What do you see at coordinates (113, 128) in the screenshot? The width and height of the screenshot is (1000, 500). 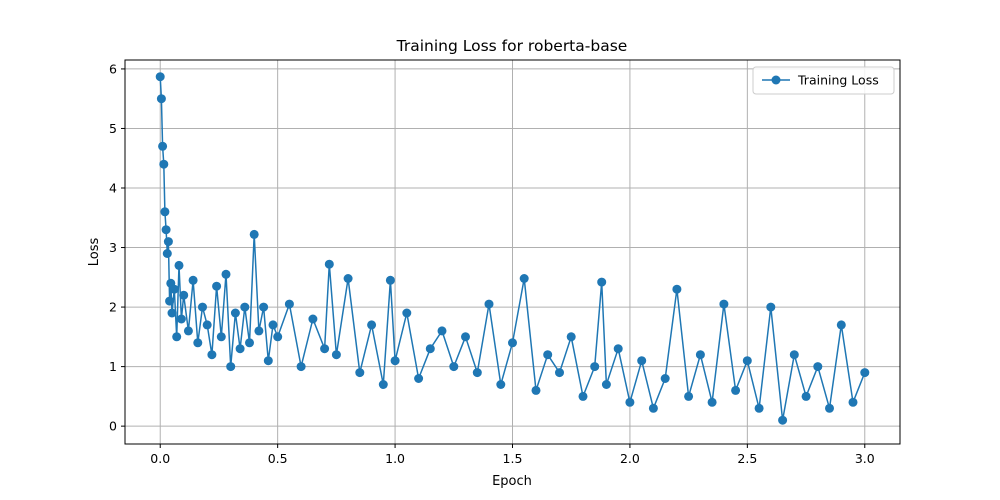 I see `y-tick-label: 5` at bounding box center [113, 128].